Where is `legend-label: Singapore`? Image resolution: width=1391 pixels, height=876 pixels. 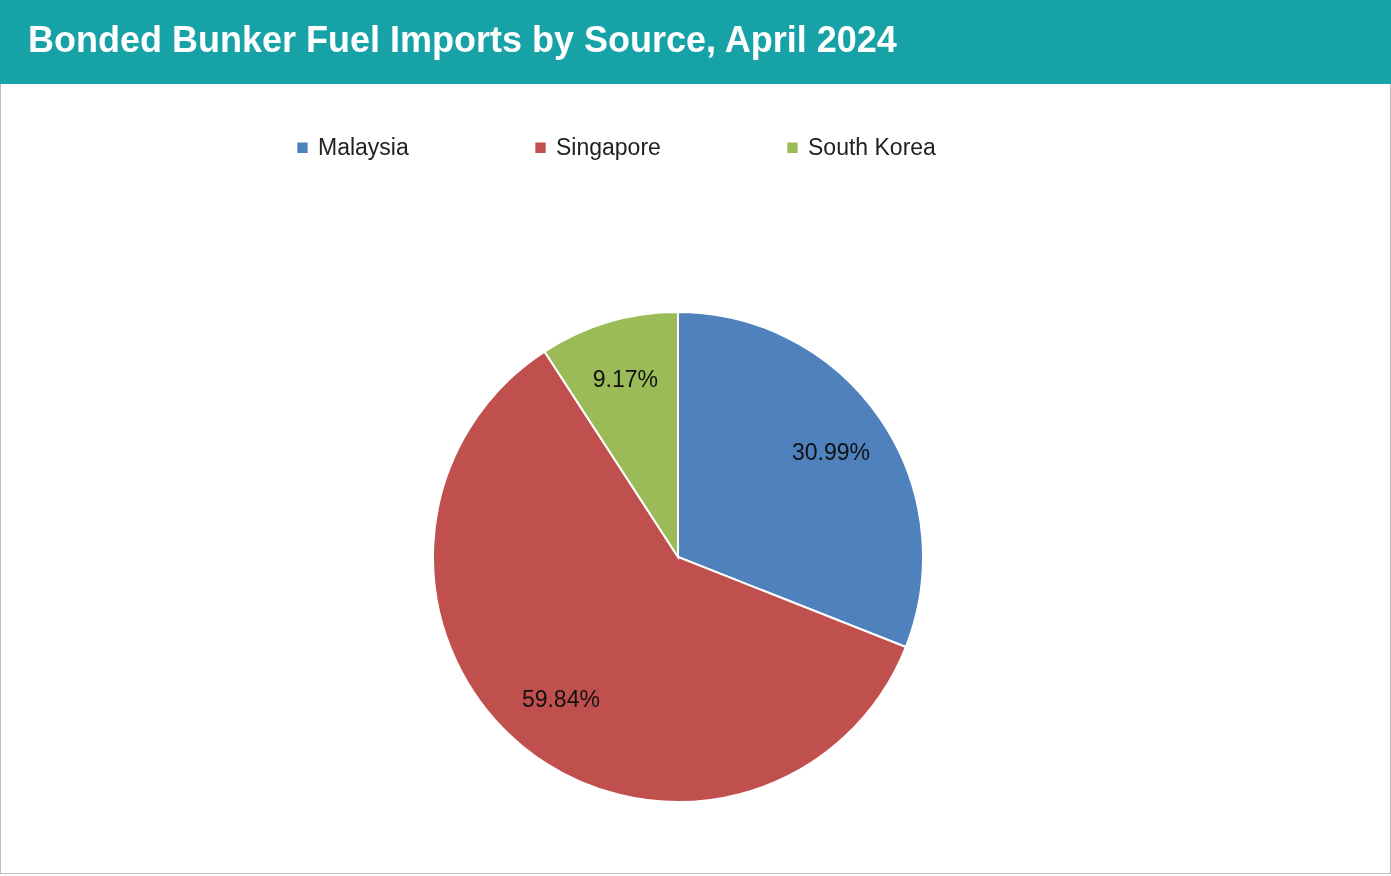
legend-label: Singapore is located at coordinates (608, 146).